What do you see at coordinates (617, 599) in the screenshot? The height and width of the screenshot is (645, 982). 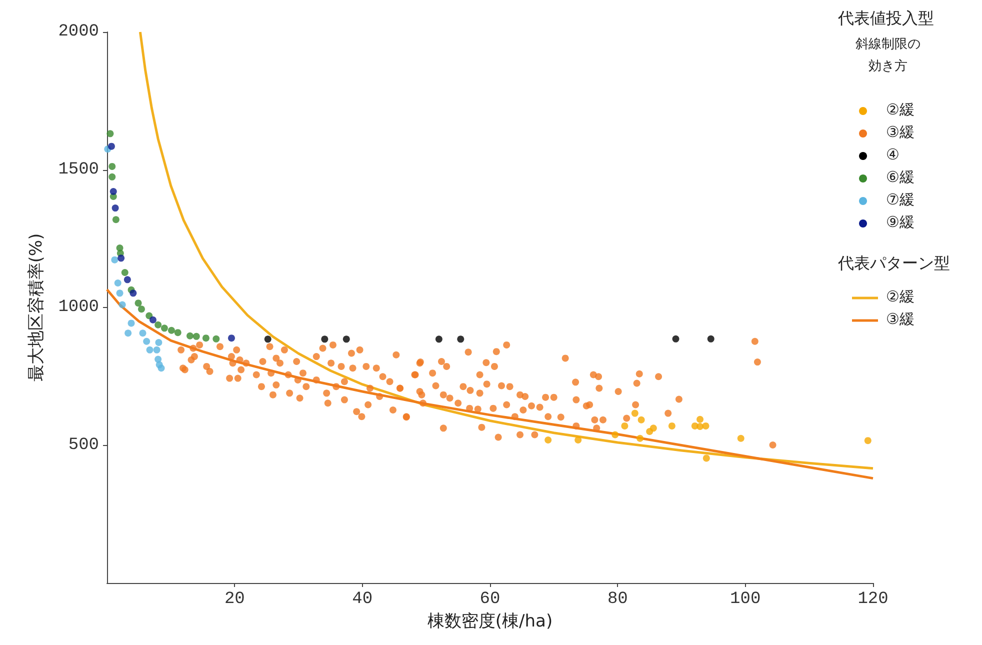 I see `x-tick-label: 80` at bounding box center [617, 599].